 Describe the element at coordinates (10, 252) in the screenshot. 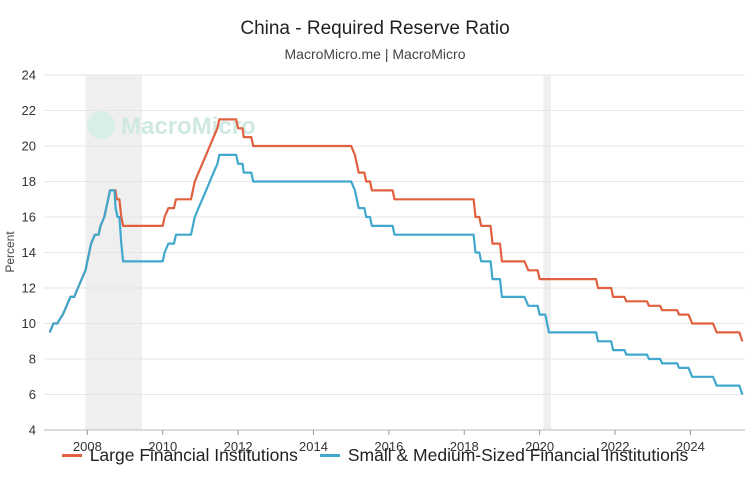

I see `y-axis-label: Percent` at that location.